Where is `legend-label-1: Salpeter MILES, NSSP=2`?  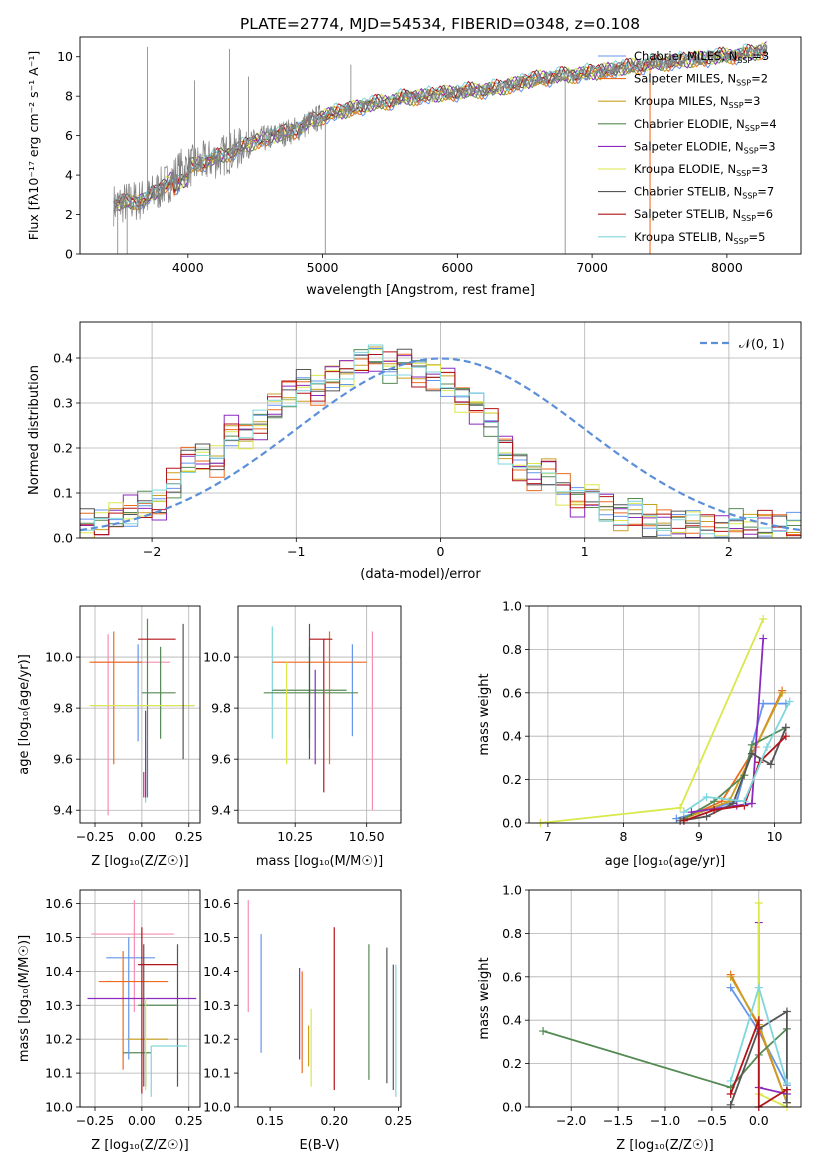
legend-label-1: Salpeter MILES, NSSP=2 is located at coordinates (701, 80).